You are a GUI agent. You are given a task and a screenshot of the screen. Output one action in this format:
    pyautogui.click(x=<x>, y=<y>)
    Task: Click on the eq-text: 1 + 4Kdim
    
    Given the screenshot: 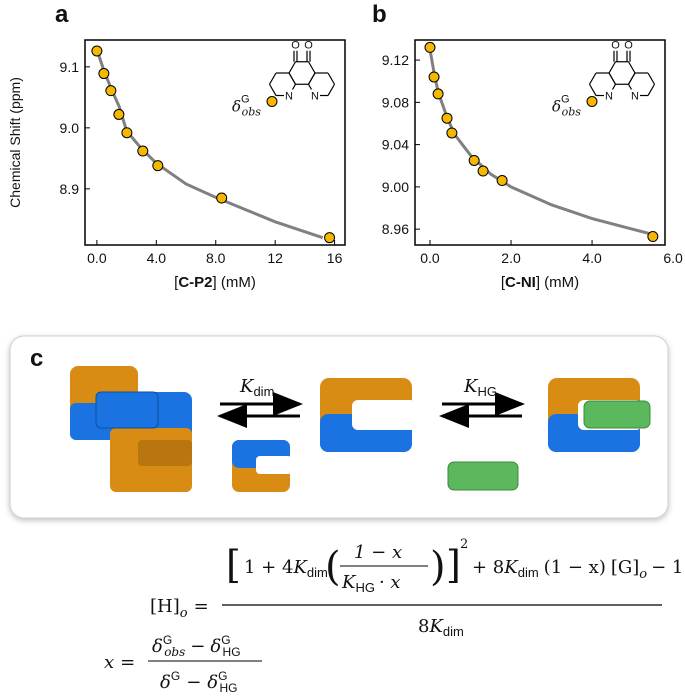 What is the action you would take?
    pyautogui.click(x=286, y=568)
    